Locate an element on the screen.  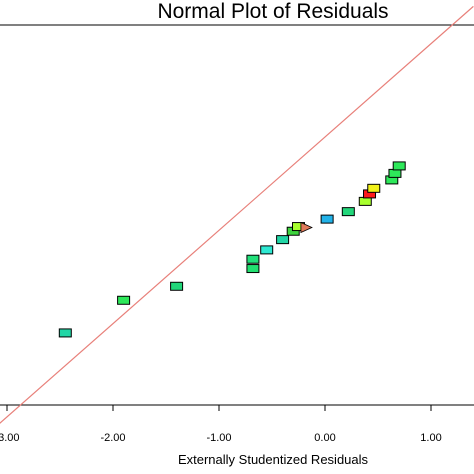
x-tick-label: -2.00 is located at coordinates (112, 438).